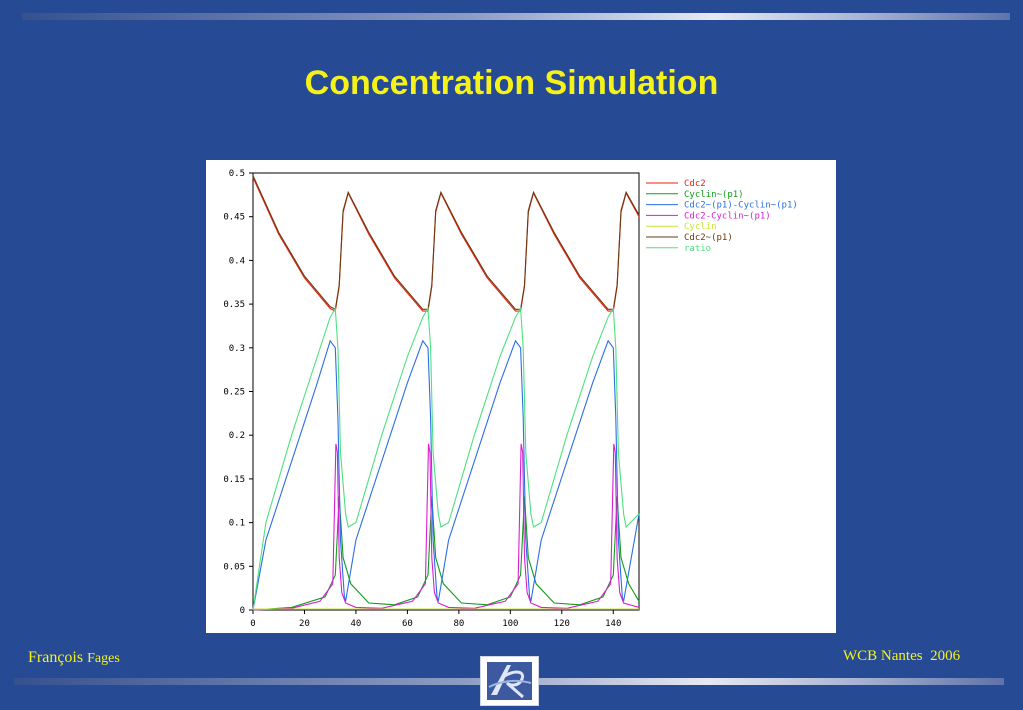 This screenshot has width=1023, height=710. Describe the element at coordinates (446, 527) in the screenshot. I see `series-line-cdc2-cyclin-p1-` at that location.